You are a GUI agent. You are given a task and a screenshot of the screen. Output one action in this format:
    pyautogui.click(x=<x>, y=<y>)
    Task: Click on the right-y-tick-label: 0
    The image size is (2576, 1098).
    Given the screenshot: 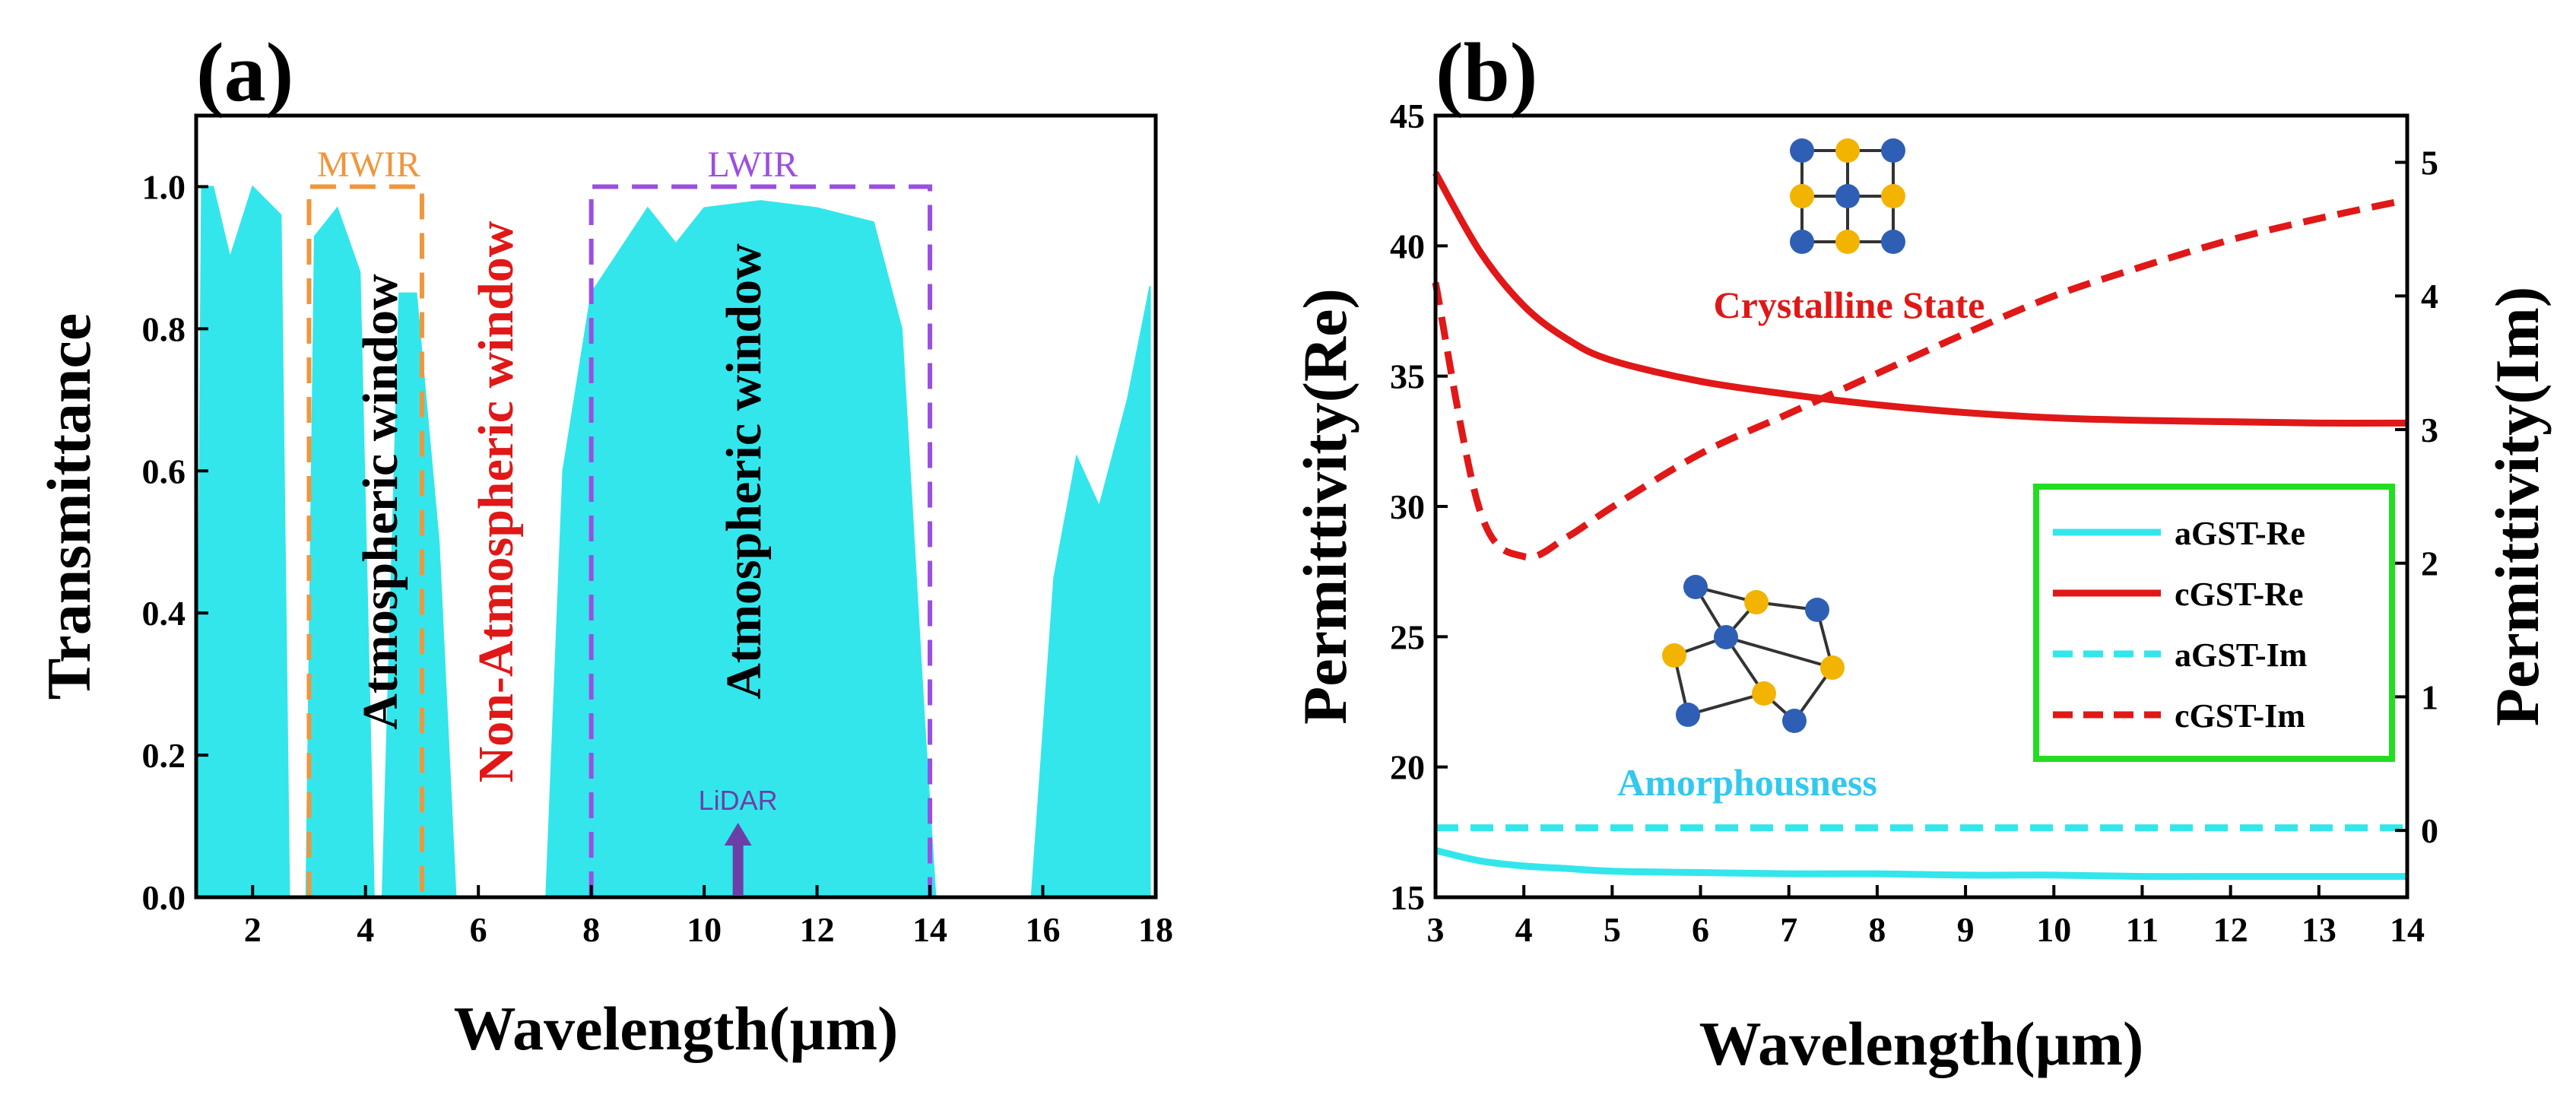 What is the action you would take?
    pyautogui.click(x=2429, y=830)
    